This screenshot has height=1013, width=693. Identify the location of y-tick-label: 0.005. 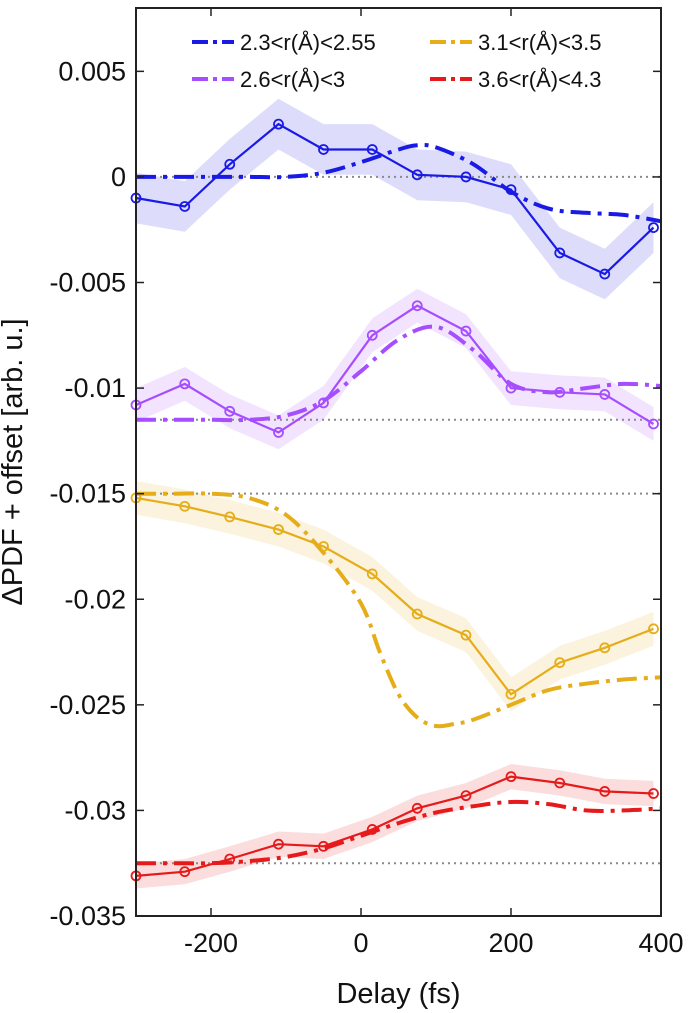
(92, 71).